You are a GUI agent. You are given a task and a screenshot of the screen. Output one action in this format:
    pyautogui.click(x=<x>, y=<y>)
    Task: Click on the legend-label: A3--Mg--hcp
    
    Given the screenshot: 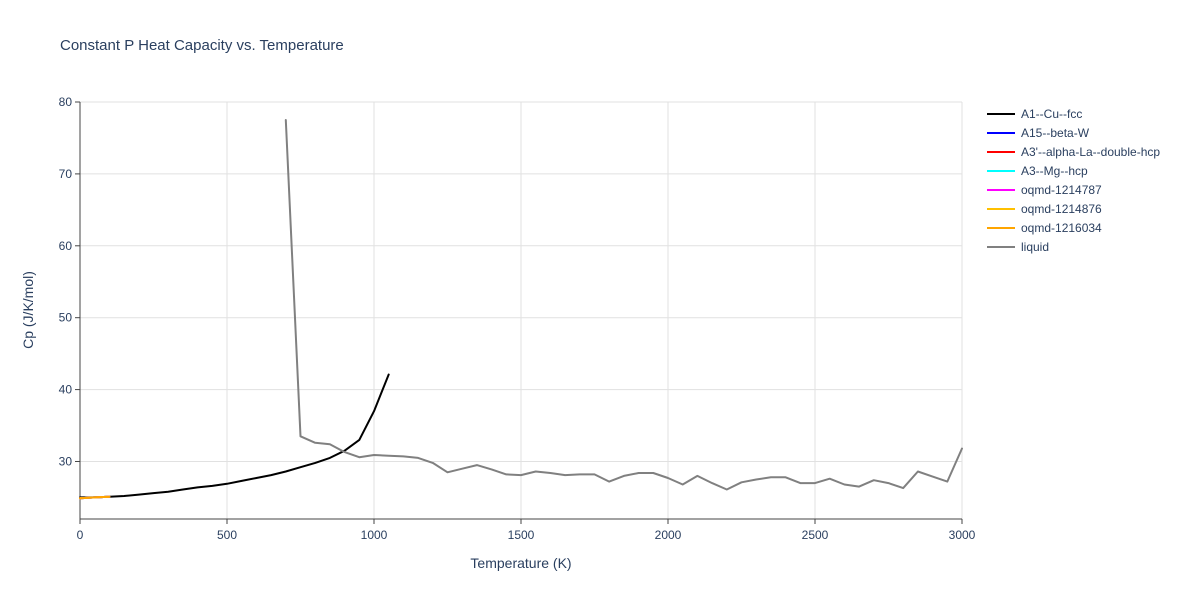 What is the action you would take?
    pyautogui.click(x=1054, y=171)
    